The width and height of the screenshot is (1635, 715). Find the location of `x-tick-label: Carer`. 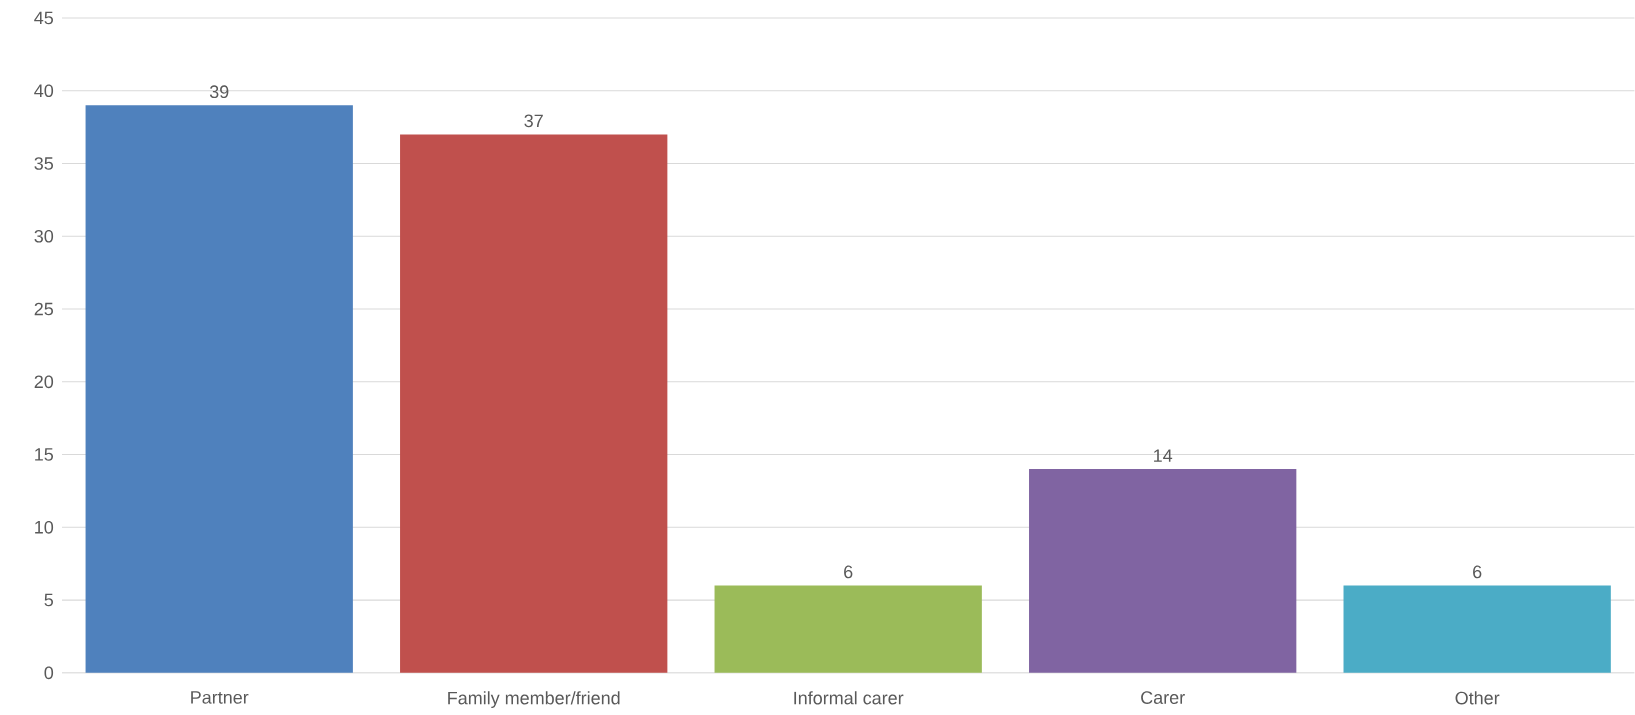

x-tick-label: Carer is located at coordinates (1163, 698).